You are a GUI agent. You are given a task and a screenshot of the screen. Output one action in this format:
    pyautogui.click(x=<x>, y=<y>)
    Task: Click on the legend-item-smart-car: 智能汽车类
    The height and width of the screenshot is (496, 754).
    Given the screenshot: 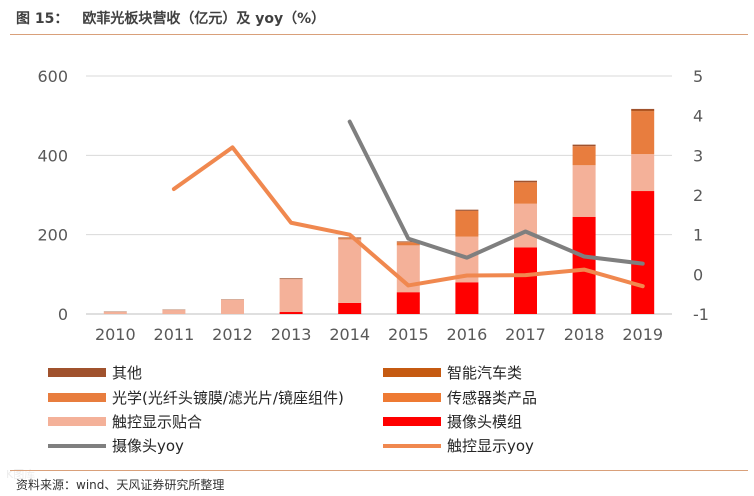 What is the action you would take?
    pyautogui.click(x=452, y=372)
    